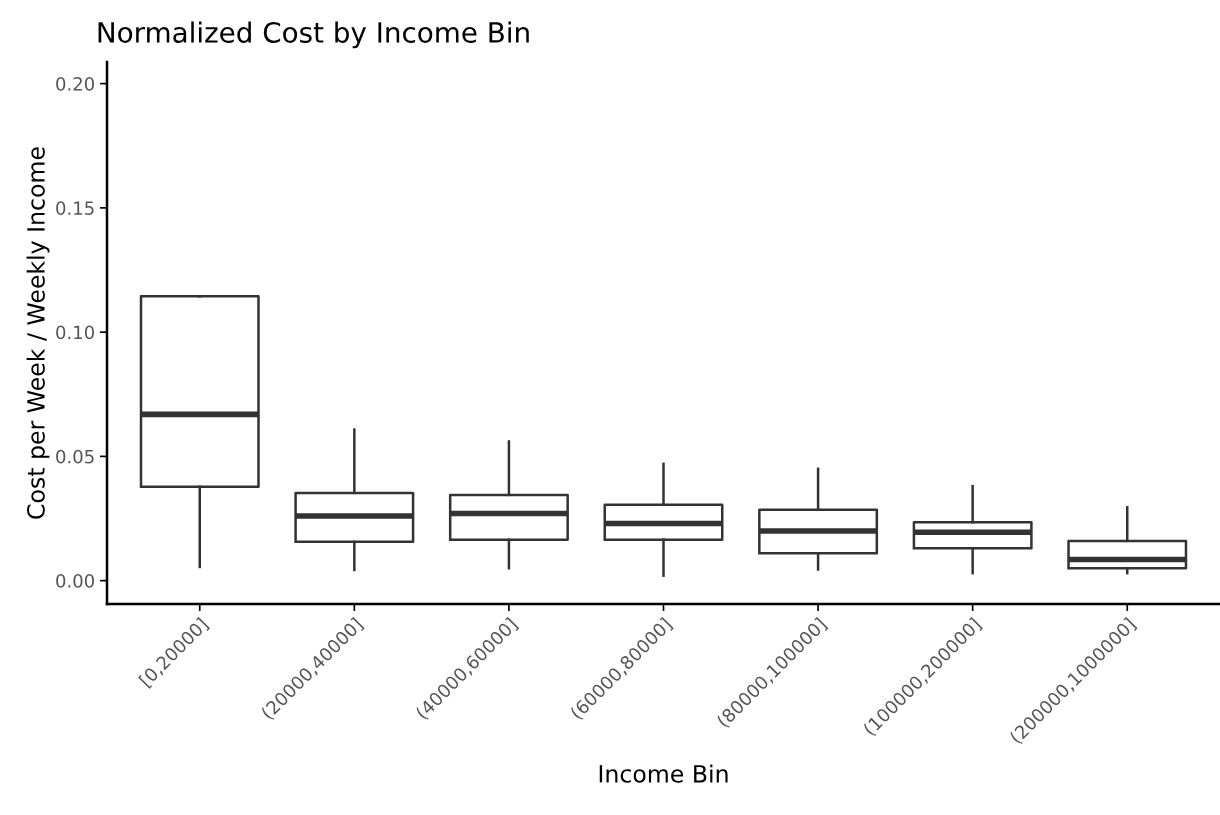 Image resolution: width=1220 pixels, height=815 pixels. I want to click on y-tick-label: 0.00, so click(75, 581).